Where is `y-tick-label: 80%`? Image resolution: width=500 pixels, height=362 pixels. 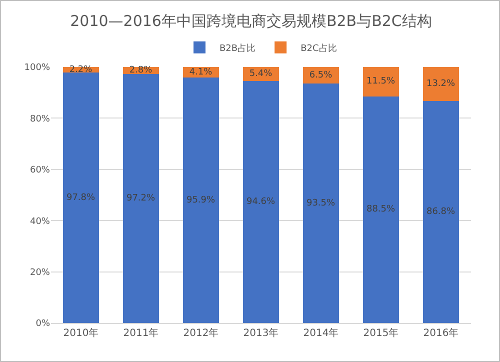 y-tick-label: 80% is located at coordinates (40, 119).